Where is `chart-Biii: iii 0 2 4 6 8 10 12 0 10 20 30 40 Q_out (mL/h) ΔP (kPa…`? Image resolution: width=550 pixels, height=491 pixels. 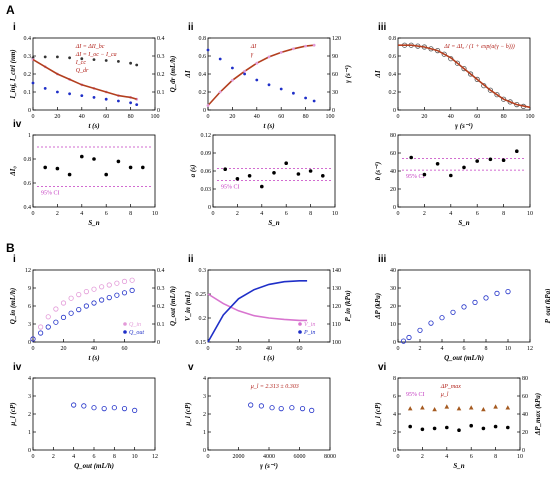
chart-Biii: iii 0 2 4 6 8 10 12 0 10 20 30 40 Q_out (mL/h) ΔP (kPa… is located at coordinates (462, 308).